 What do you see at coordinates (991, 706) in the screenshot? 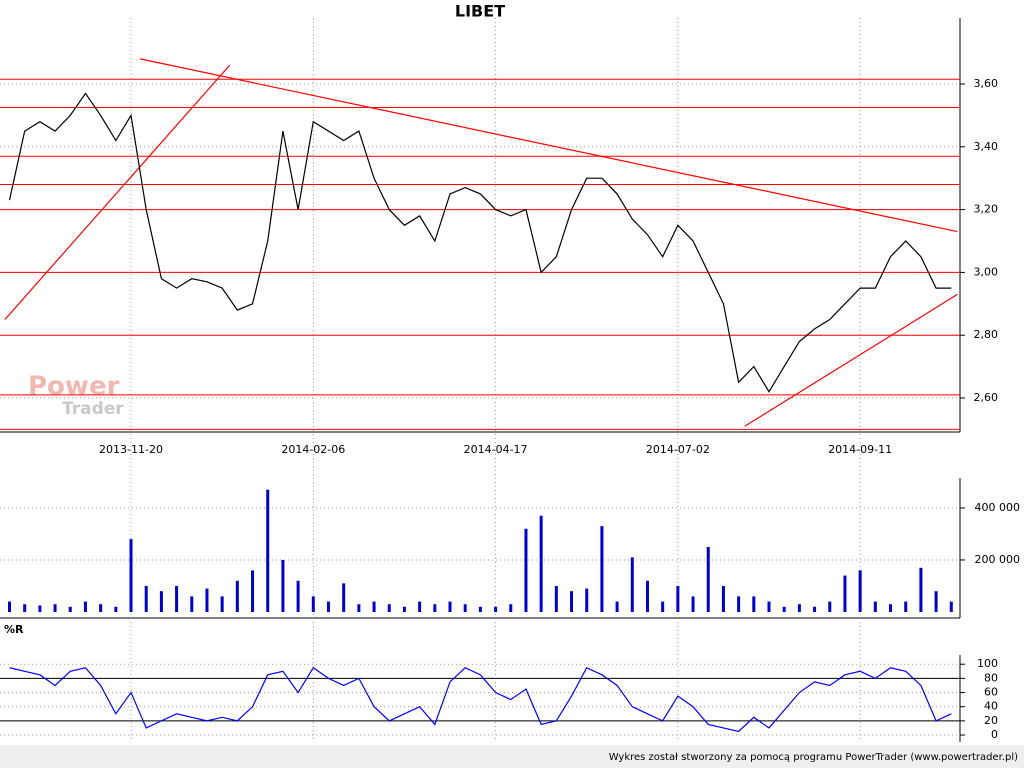
I see `y-tick-label: 40` at bounding box center [991, 706].